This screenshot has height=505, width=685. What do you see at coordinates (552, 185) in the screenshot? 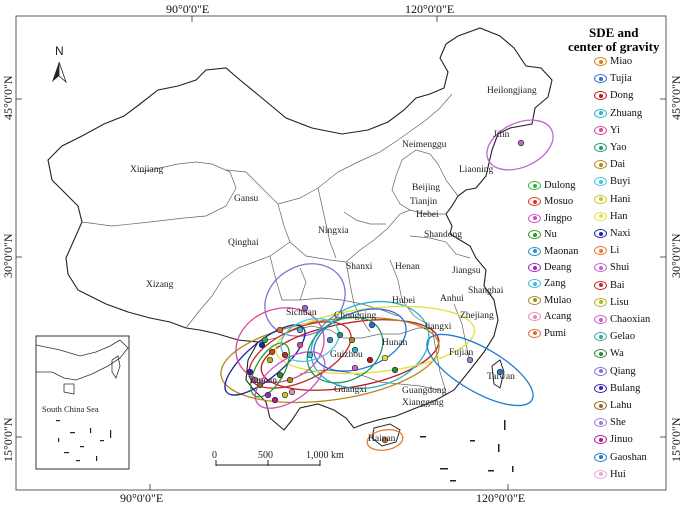
I see `legend-item: Dulong` at bounding box center [552, 185].